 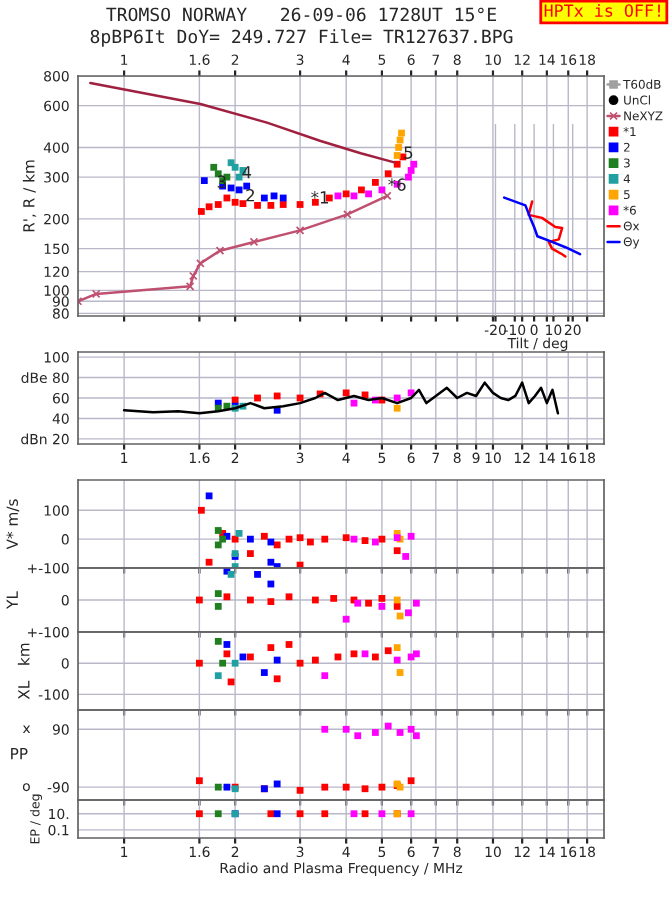 I want to click on chart-title: TROMSO NORWAY 26-09-06 1728UT 15°E, so click(x=301, y=14).